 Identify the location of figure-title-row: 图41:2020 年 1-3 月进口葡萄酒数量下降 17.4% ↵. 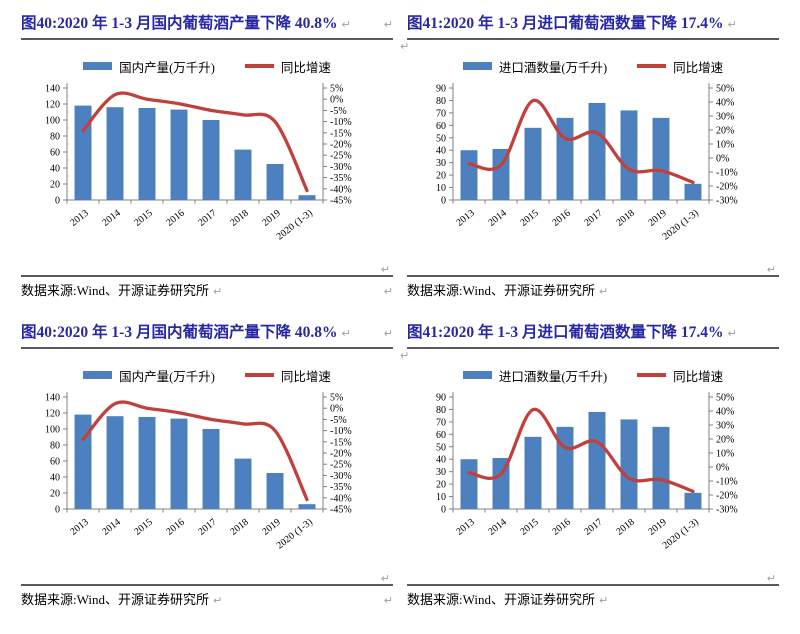
(593, 27).